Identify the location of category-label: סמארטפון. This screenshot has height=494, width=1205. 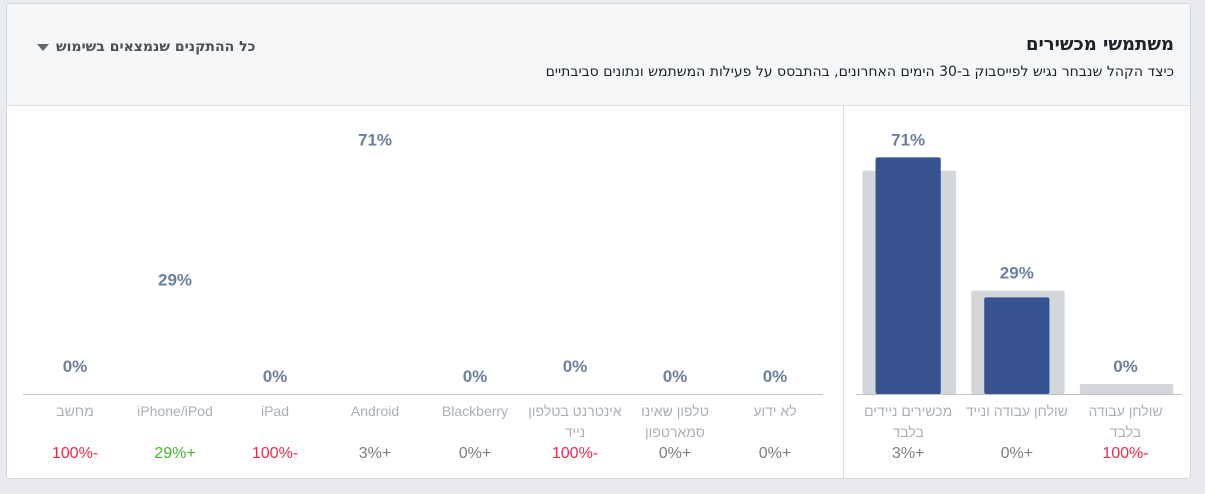
(675, 432).